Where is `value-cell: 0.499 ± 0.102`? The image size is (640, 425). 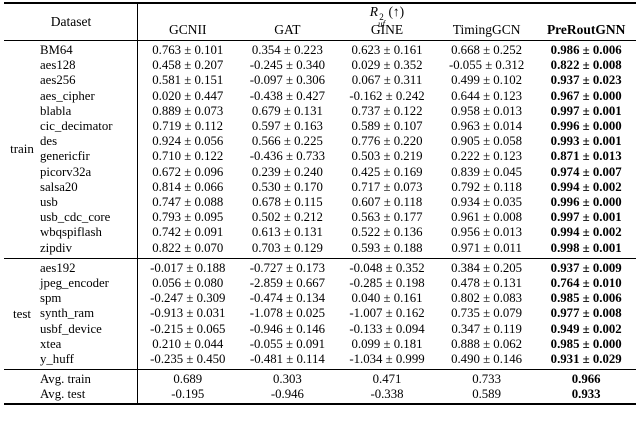 value-cell: 0.499 ± 0.102 is located at coordinates (487, 80).